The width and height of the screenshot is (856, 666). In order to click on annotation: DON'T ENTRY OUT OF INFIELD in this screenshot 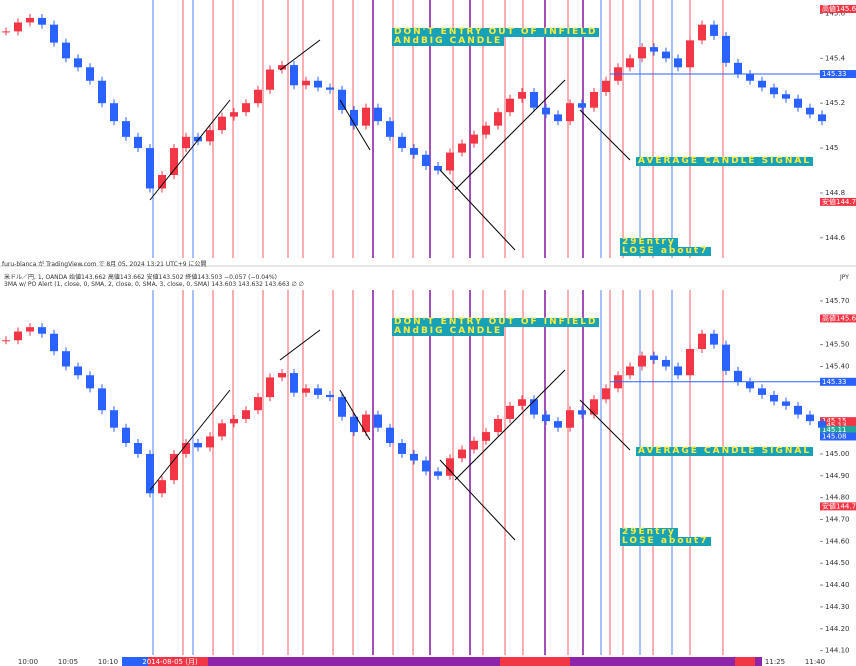, I will do `click(496, 322)`.